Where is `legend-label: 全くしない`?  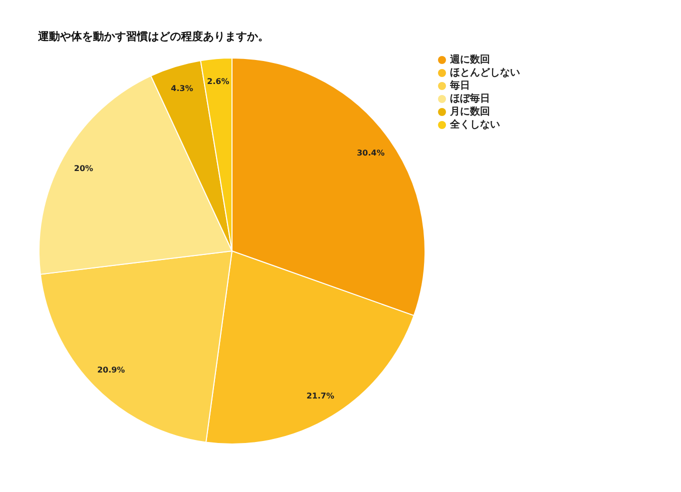
legend-label: 全くしない is located at coordinates (474, 124).